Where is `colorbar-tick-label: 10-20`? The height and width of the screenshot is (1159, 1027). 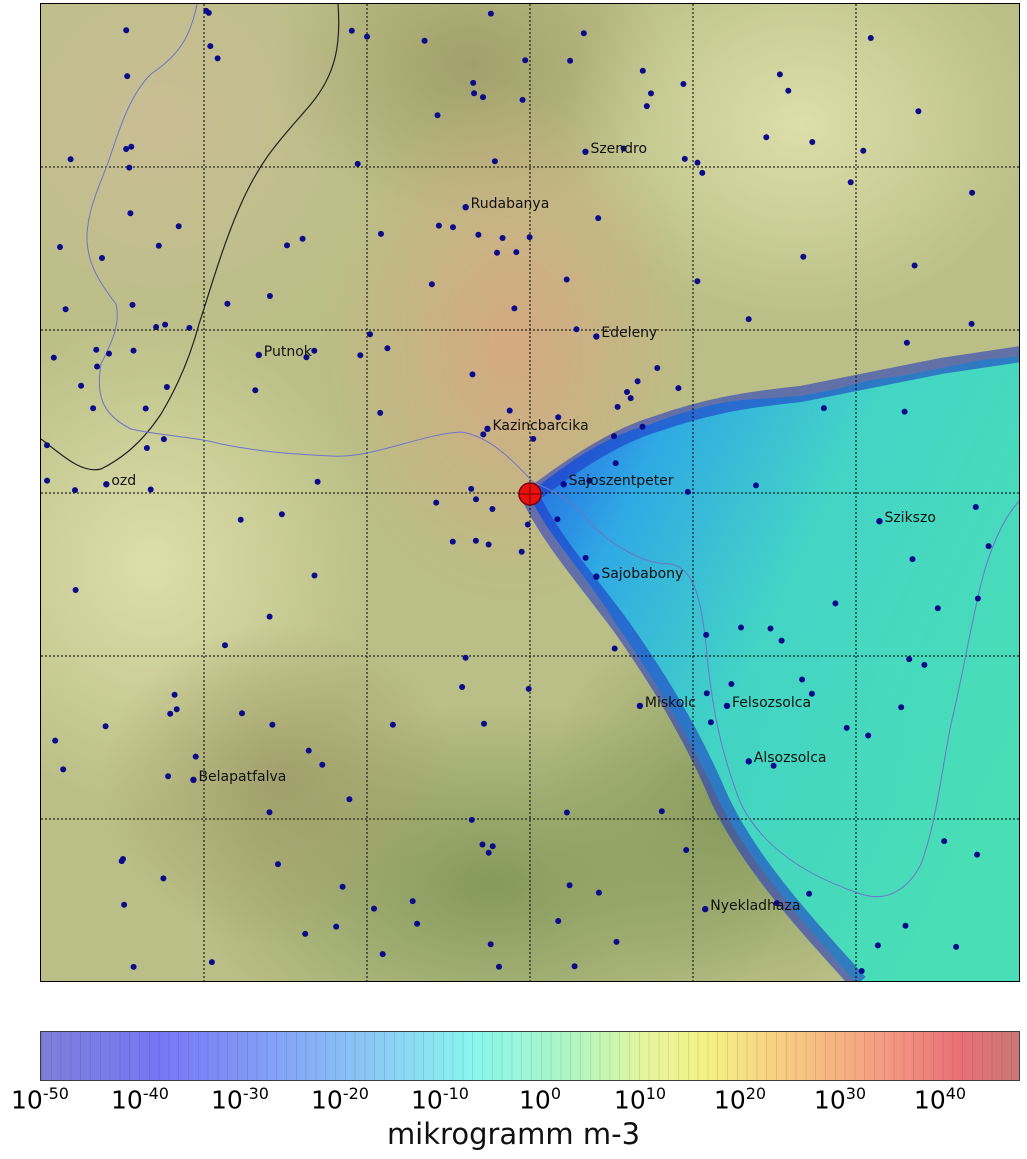
colorbar-tick-label: 10-20 is located at coordinates (340, 1099).